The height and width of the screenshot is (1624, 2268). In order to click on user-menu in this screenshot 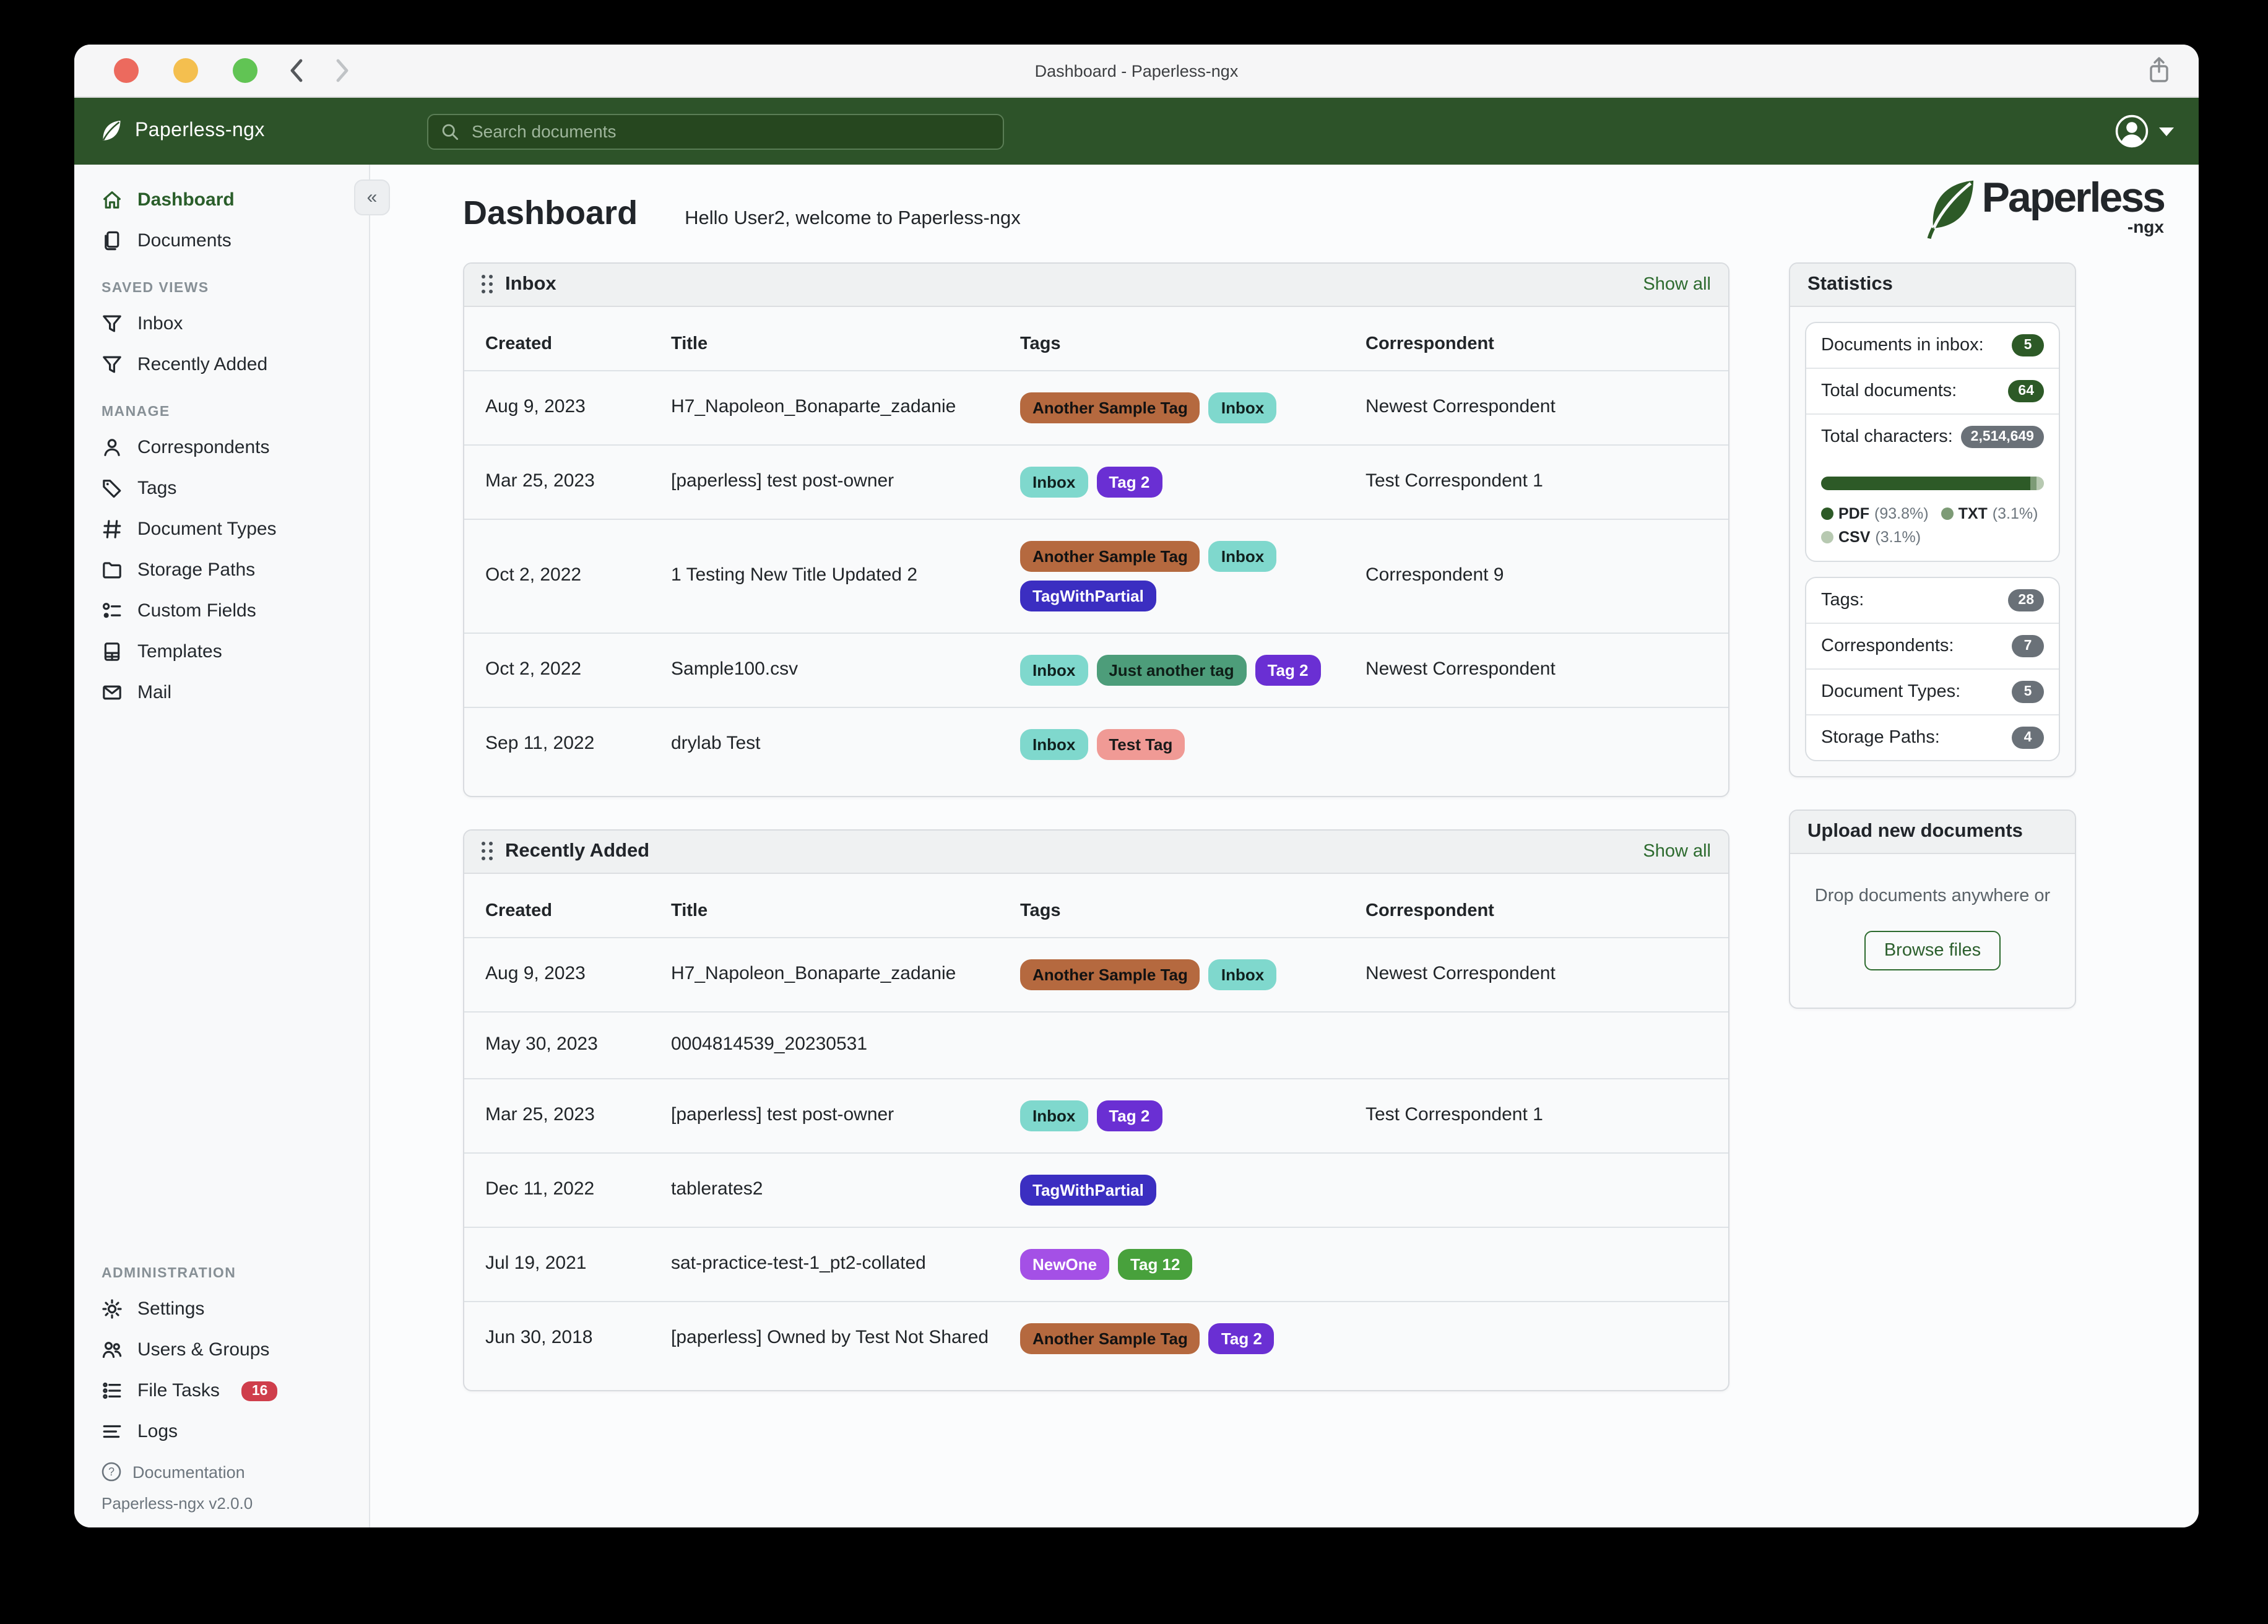, I will do `click(2144, 131)`.